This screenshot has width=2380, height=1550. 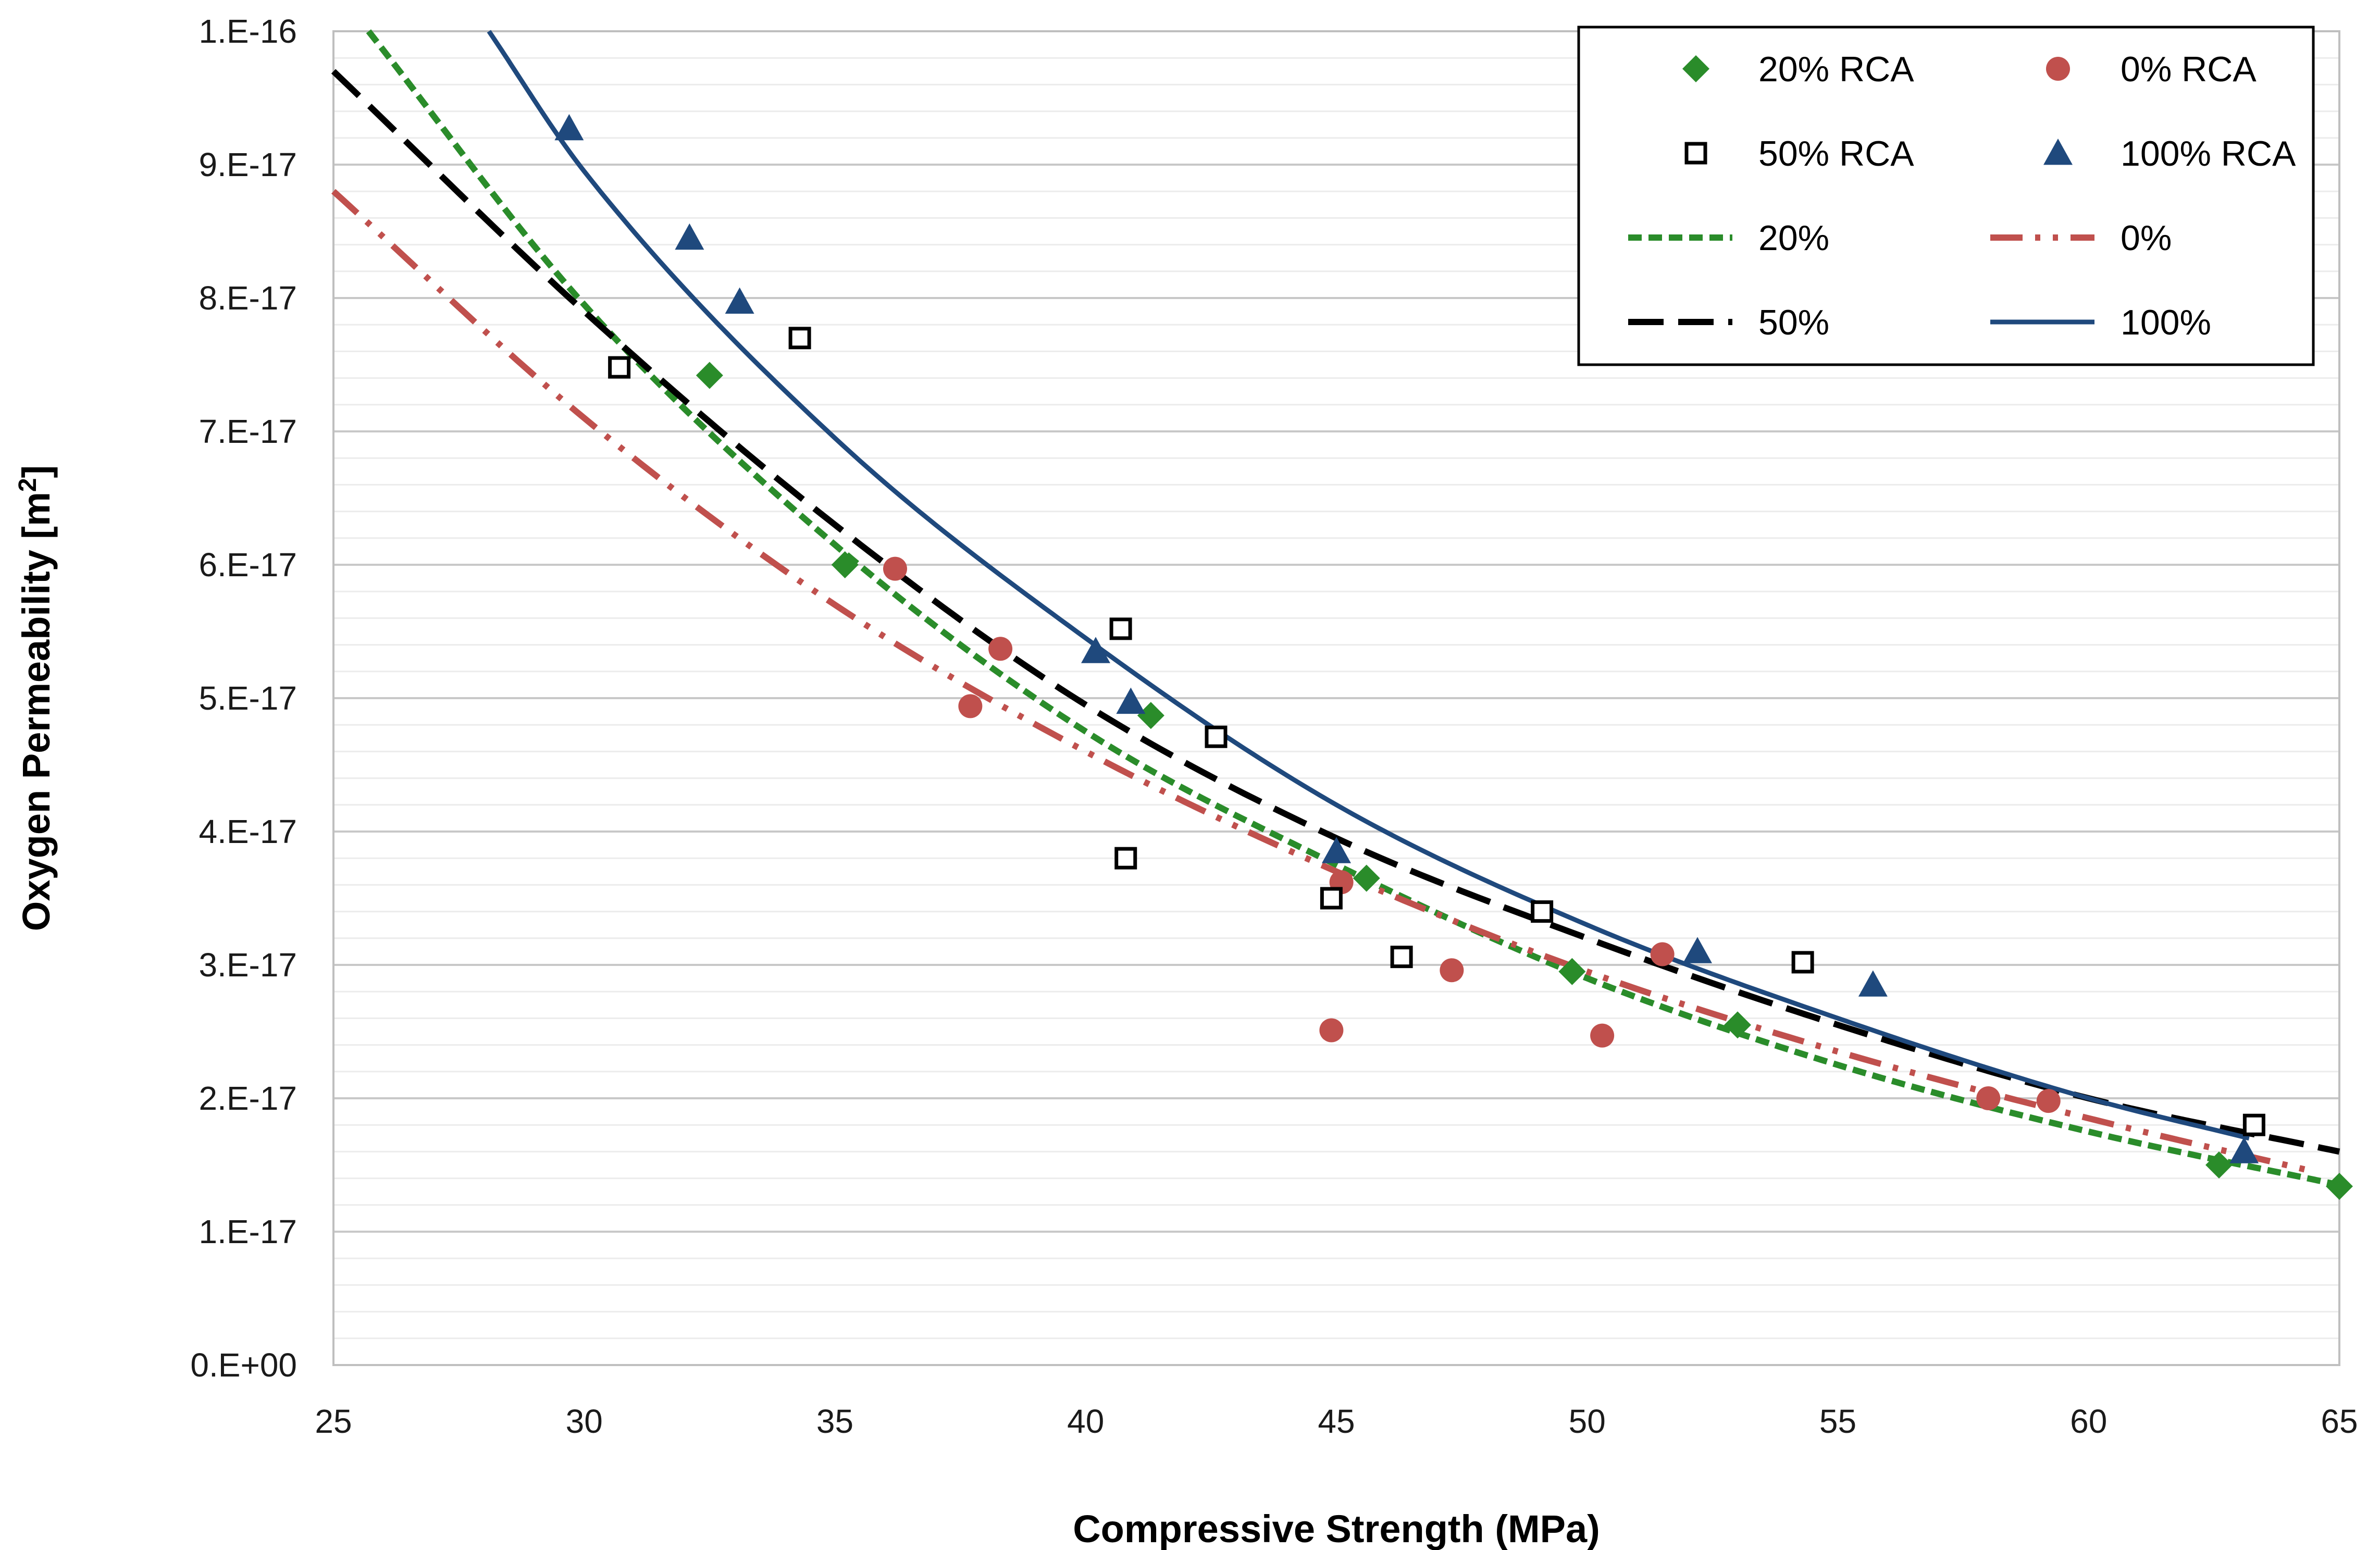 I want to click on legend: 20% RCA 0% RCA 50% RCA 100% RCA 20% 0% 50% 100%, so click(x=1946, y=196).